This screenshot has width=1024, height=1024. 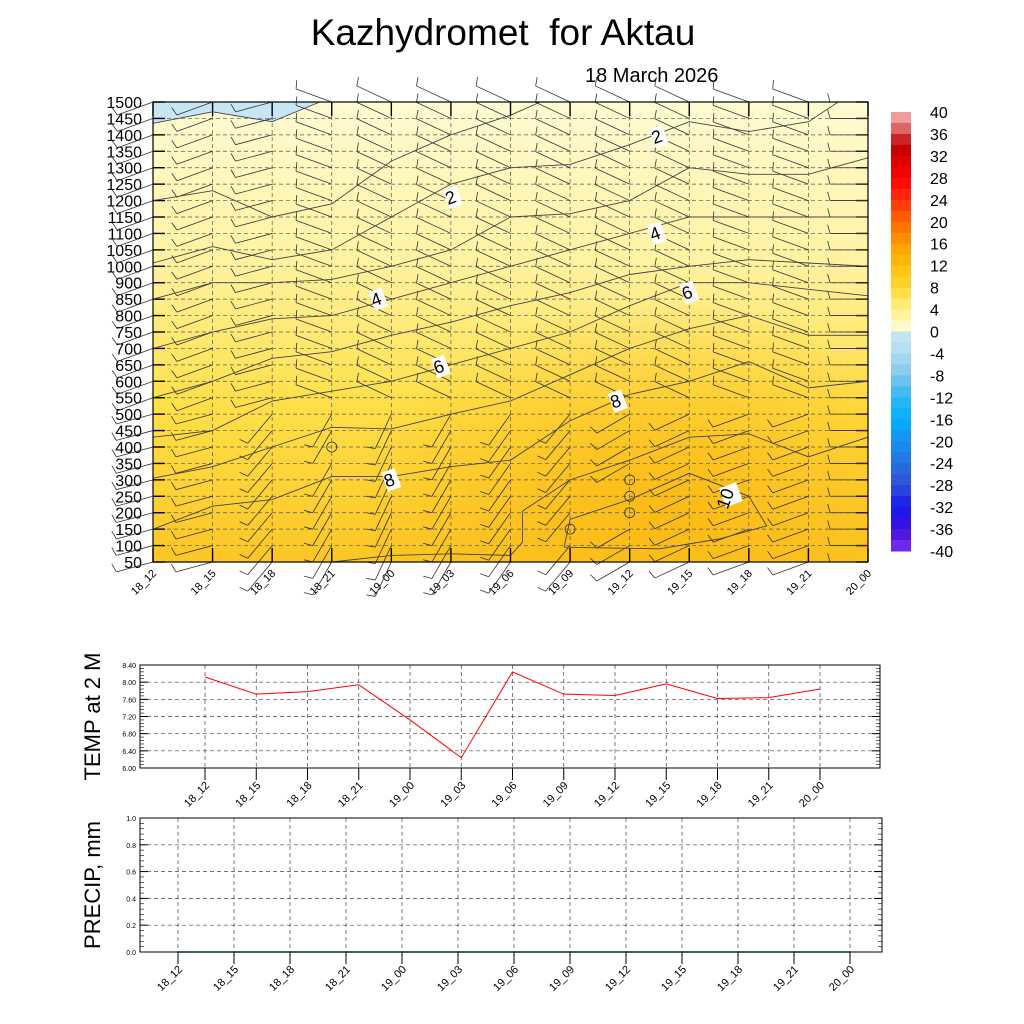 What do you see at coordinates (128, 448) in the screenshot?
I see `y-tick-label: 400` at bounding box center [128, 448].